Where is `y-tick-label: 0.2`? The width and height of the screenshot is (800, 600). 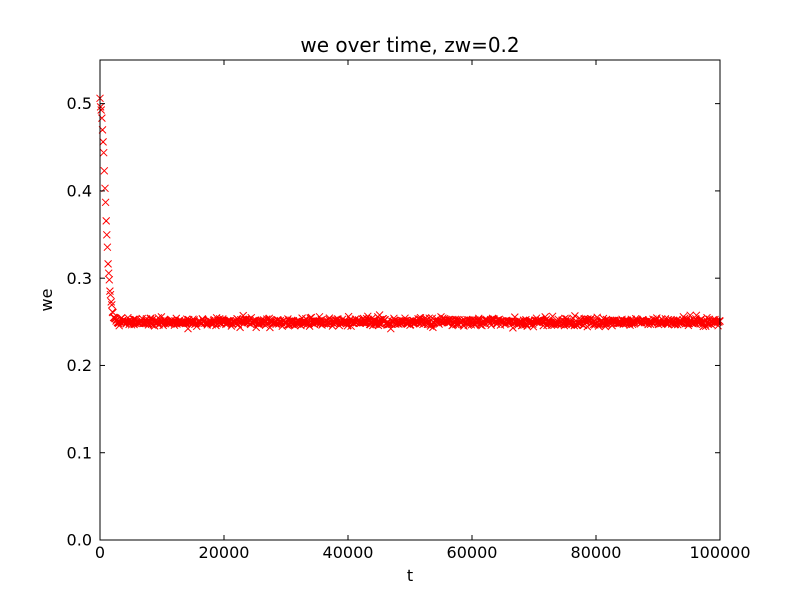 y-tick-label: 0.2 is located at coordinates (79, 365).